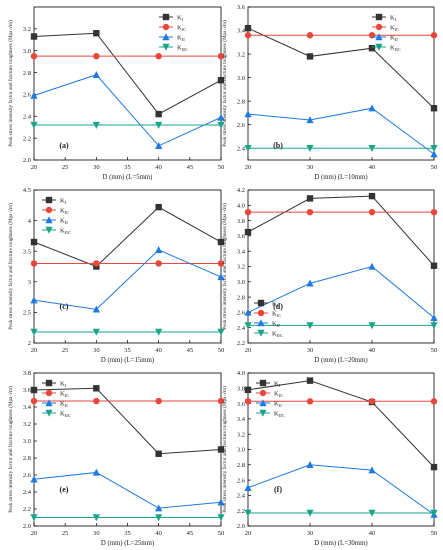  What do you see at coordinates (241, 125) in the screenshot?
I see `y-tick-label: 2.6` at bounding box center [241, 125].